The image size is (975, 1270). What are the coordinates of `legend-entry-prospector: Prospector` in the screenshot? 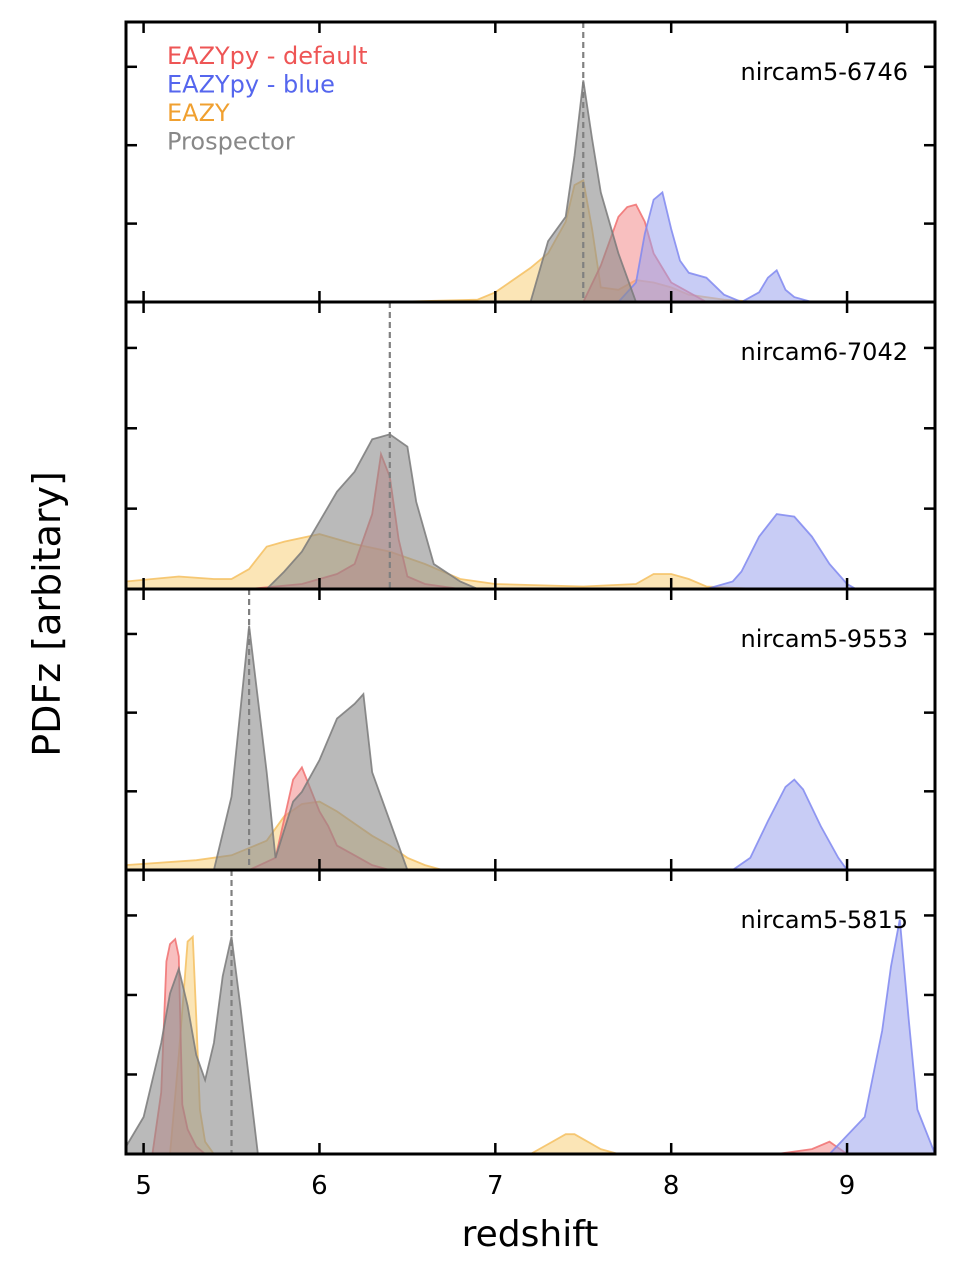 It's located at (231, 142).